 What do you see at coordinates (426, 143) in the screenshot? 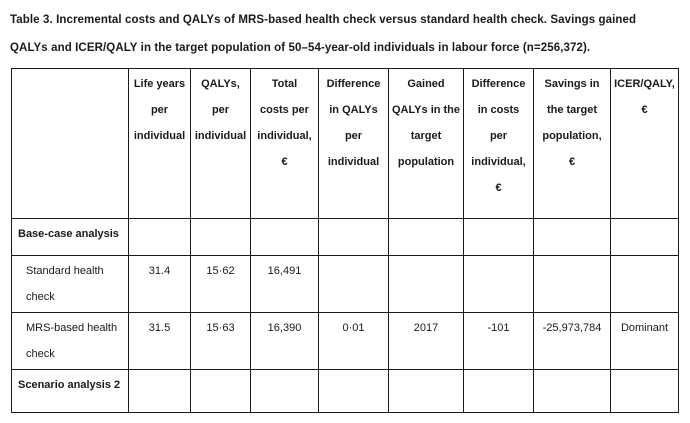
I see `col-header-gained-qalys-target-population: Gained QALYs in the target population` at bounding box center [426, 143].